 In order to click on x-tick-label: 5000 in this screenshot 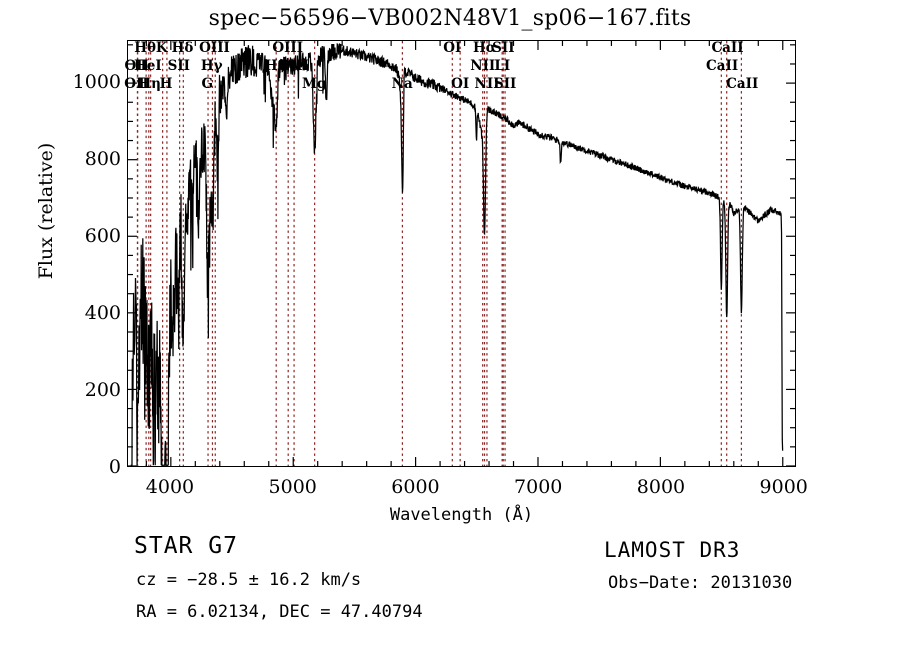, I will do `click(292, 487)`.